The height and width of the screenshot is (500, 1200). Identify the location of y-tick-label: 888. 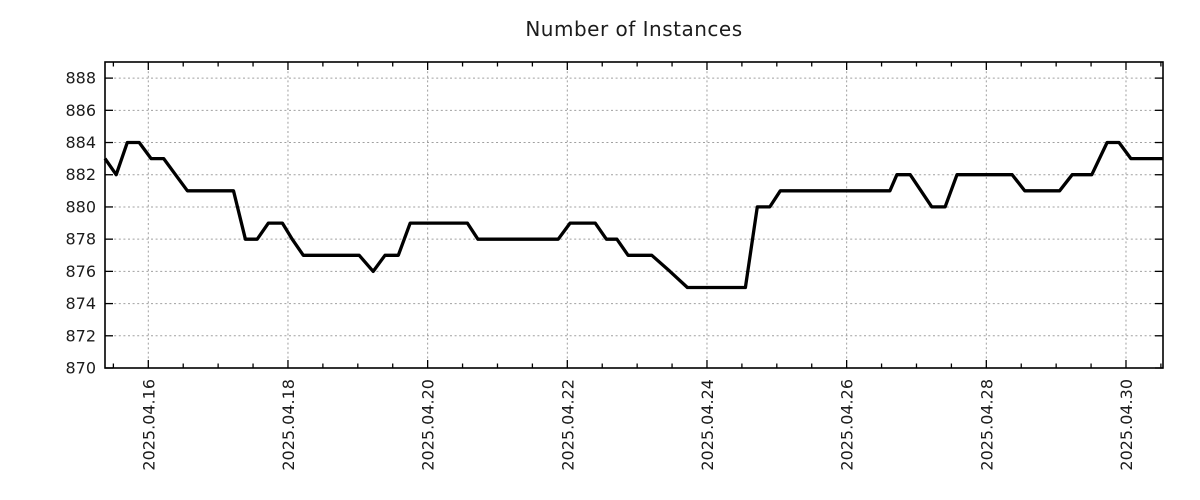
(80, 78).